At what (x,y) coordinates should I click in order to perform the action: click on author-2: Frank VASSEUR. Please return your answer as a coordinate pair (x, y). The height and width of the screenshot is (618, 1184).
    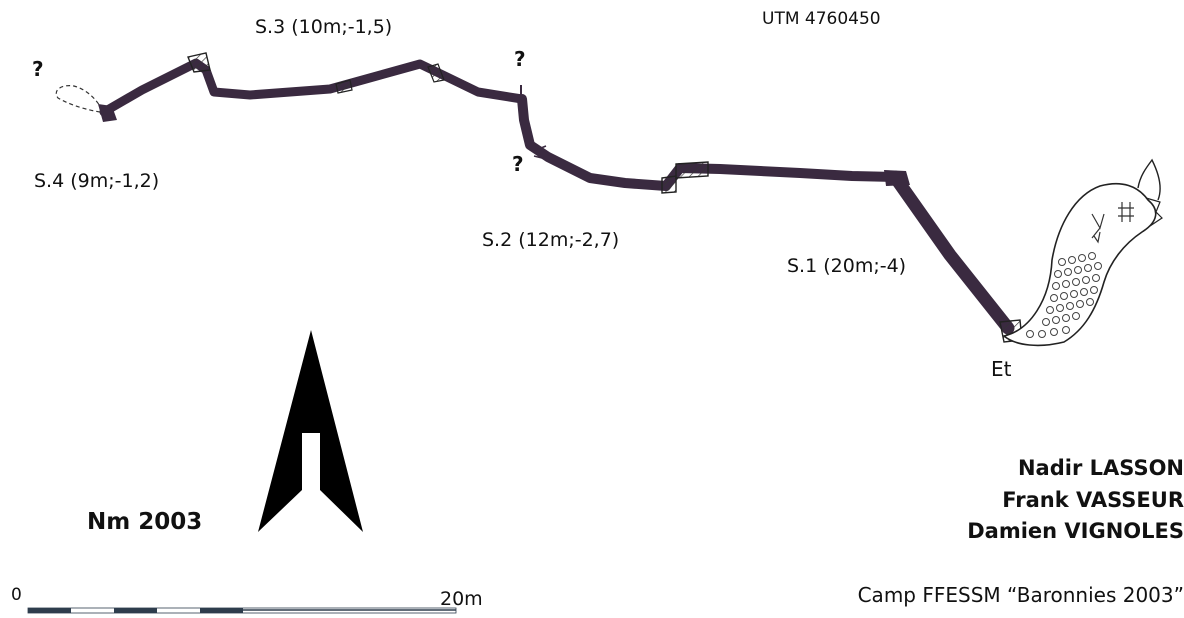
    Looking at the image, I should click on (1093, 500).